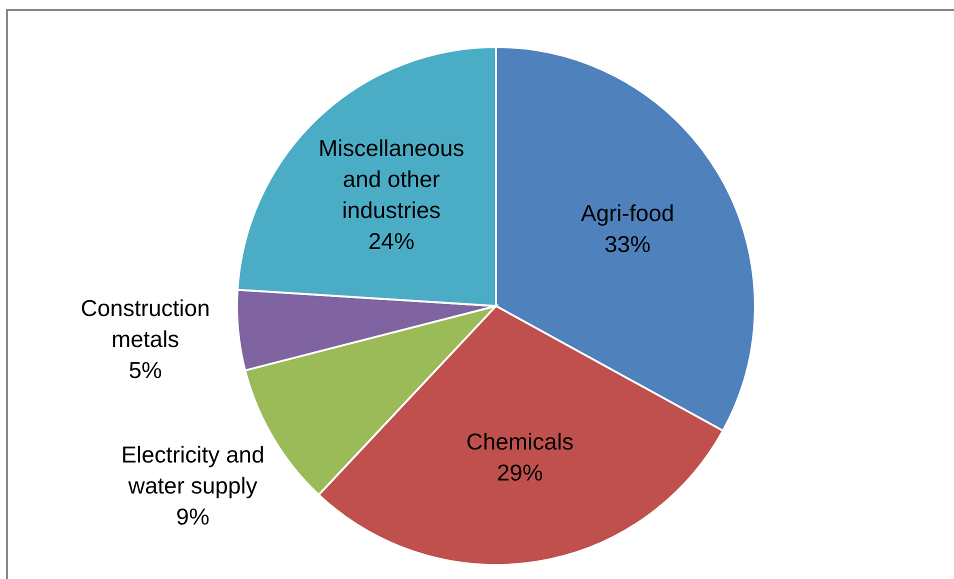 The height and width of the screenshot is (579, 954). What do you see at coordinates (627, 243) in the screenshot?
I see `data-label: 33%` at bounding box center [627, 243].